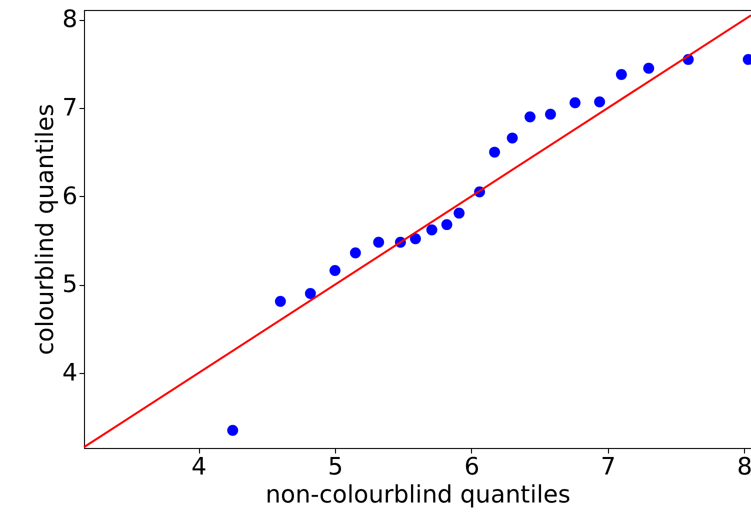  Describe the element at coordinates (70, 19) in the screenshot. I see `y-tick-label: 8` at that location.